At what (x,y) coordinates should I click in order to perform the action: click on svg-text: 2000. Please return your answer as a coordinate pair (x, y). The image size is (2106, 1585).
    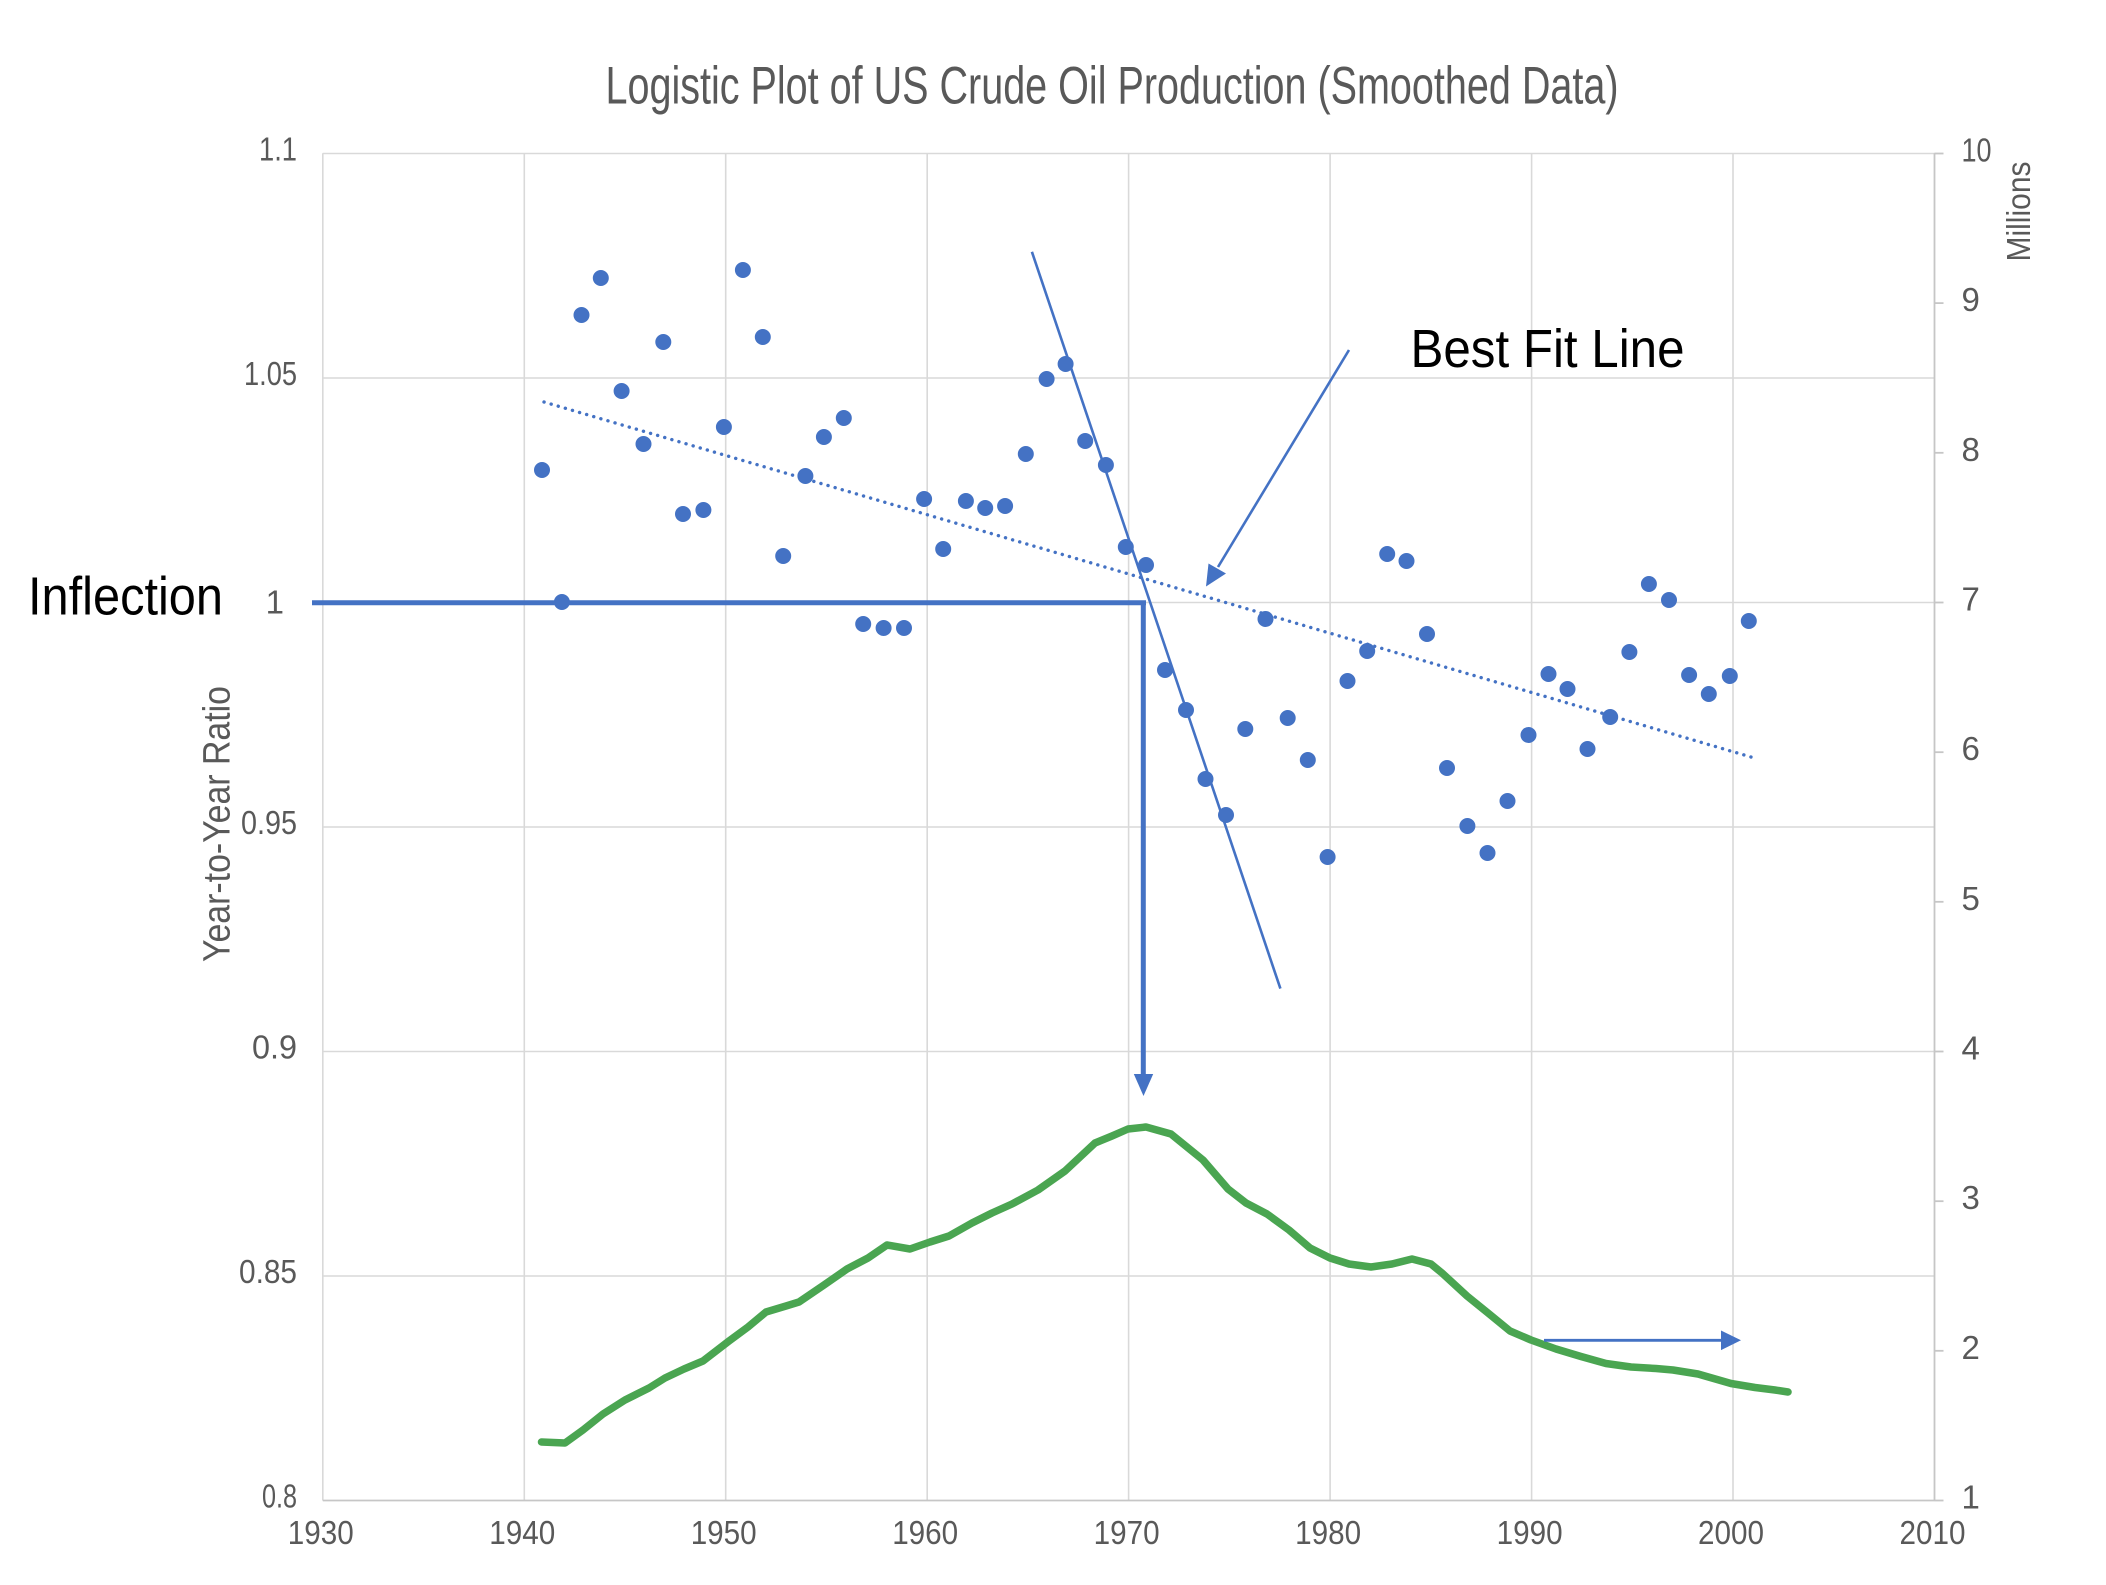
    Looking at the image, I should click on (1731, 1532).